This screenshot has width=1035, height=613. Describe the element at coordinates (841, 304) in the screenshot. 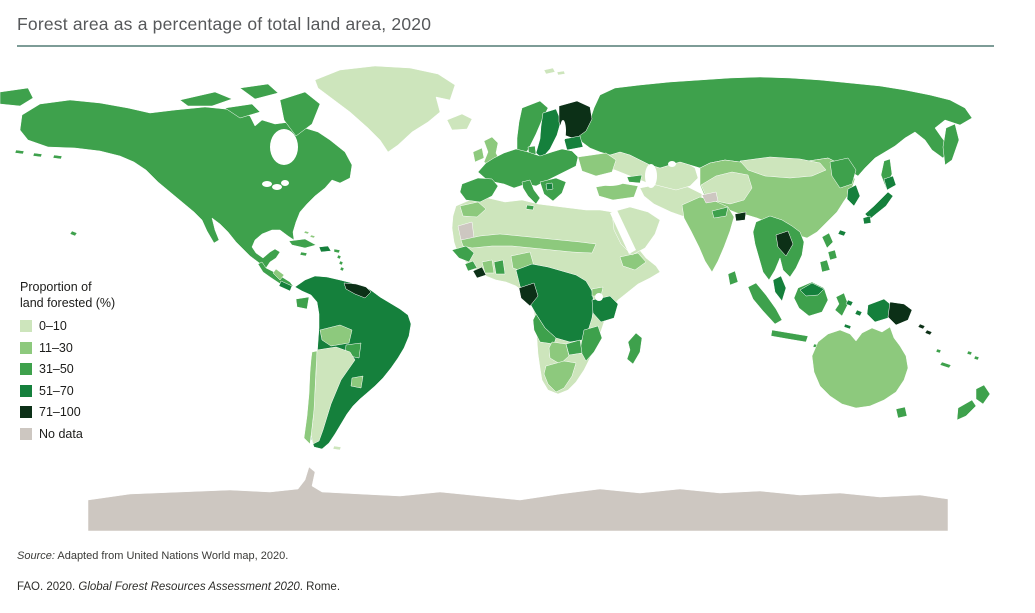

I see `region-sulawesi` at that location.